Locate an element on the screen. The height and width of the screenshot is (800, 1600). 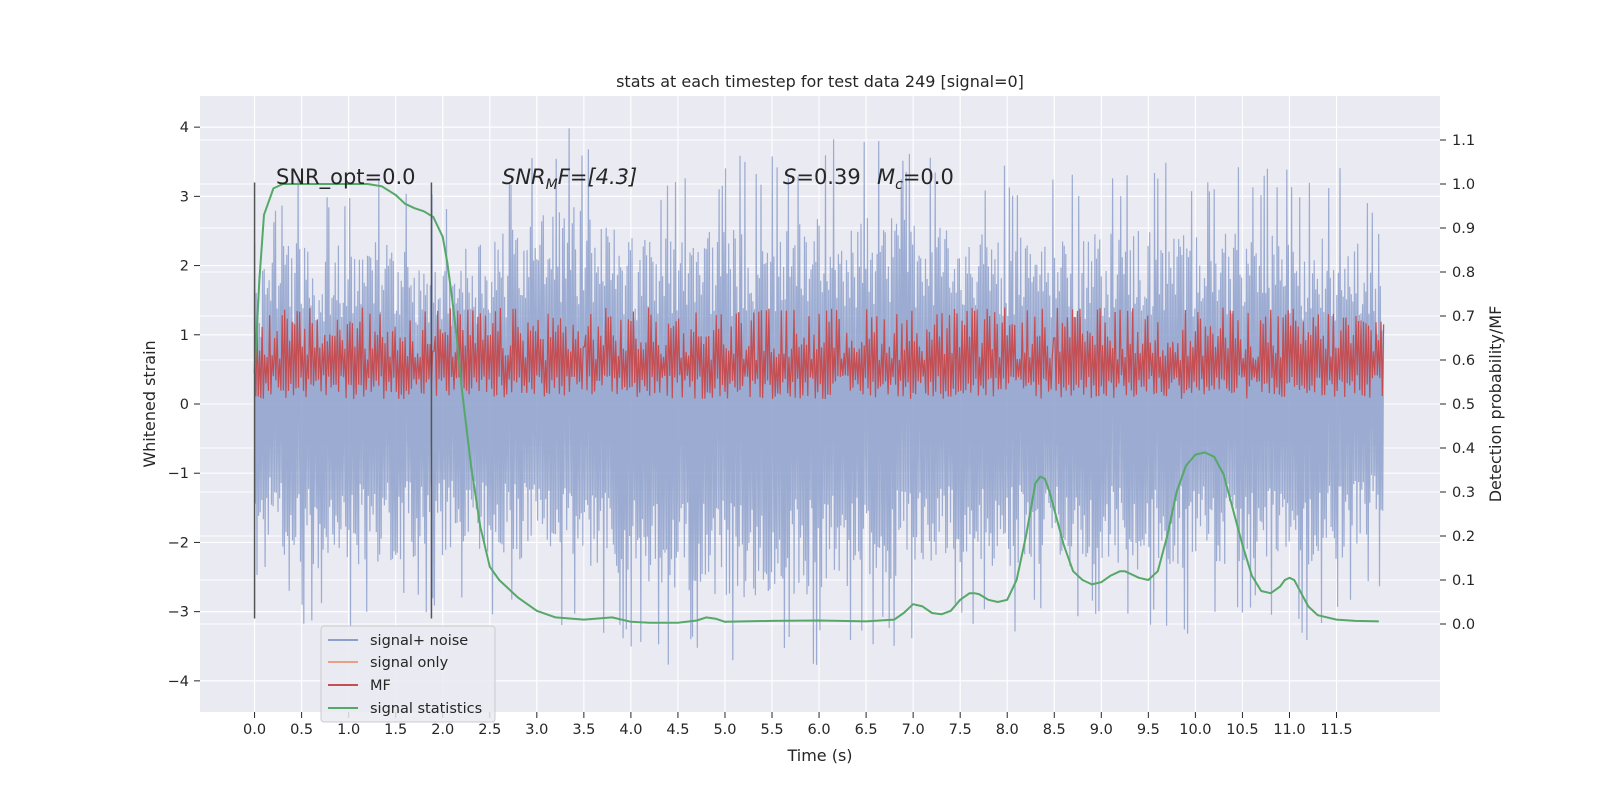
x-tick-label: 1.5 is located at coordinates (395, 730).